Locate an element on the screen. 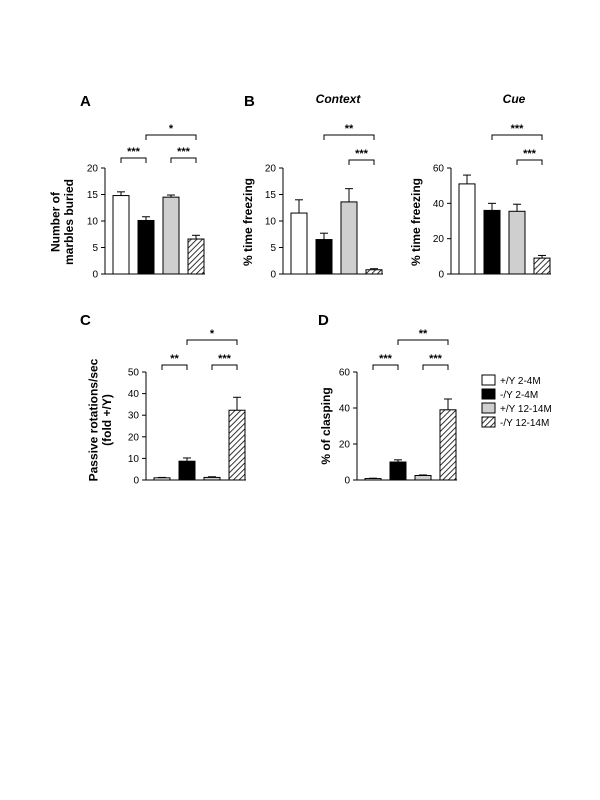 This screenshot has height=800, width=600. y-tick-label: 30 is located at coordinates (134, 416).